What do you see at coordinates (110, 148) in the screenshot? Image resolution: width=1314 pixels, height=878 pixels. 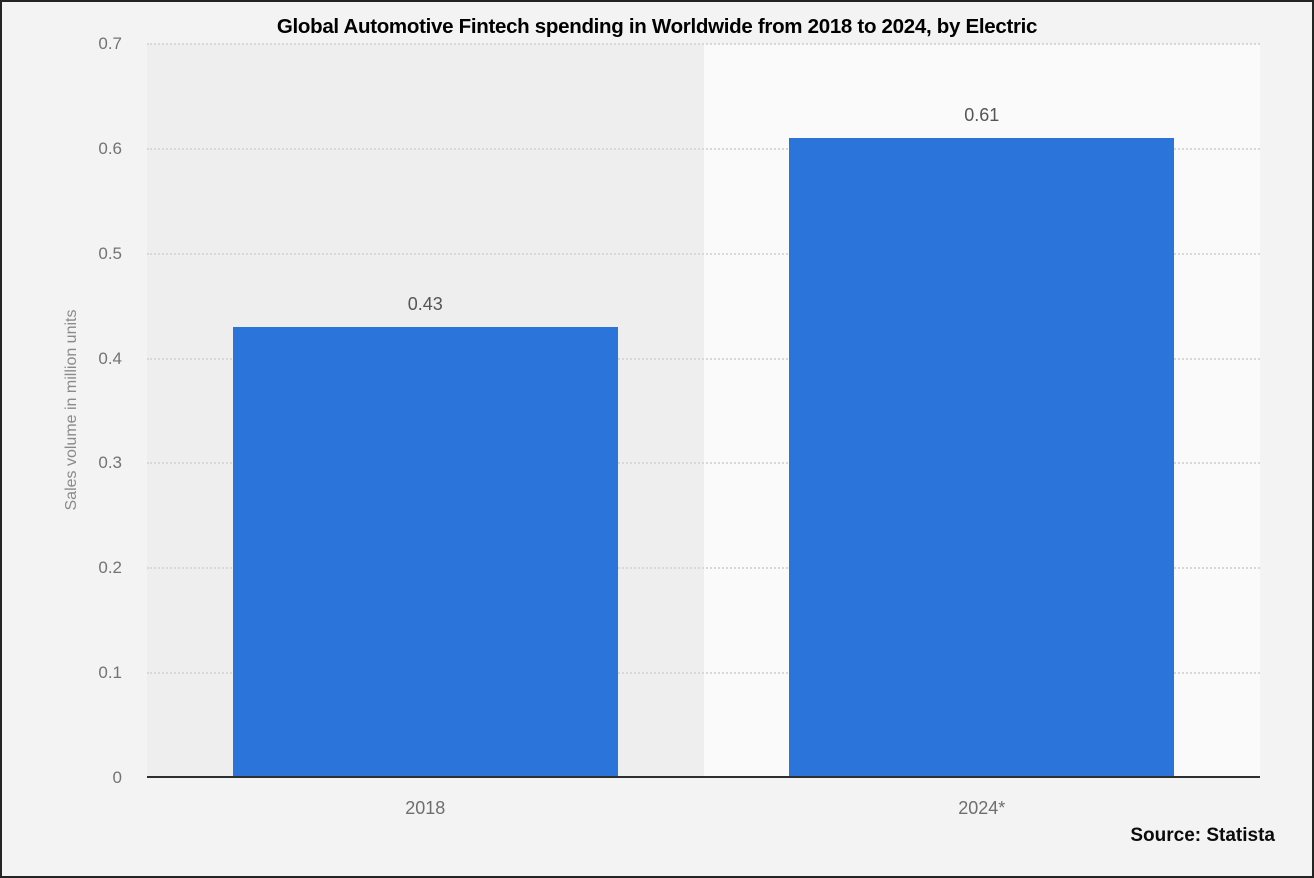 I see `y-tick-label: 0.6` at bounding box center [110, 148].